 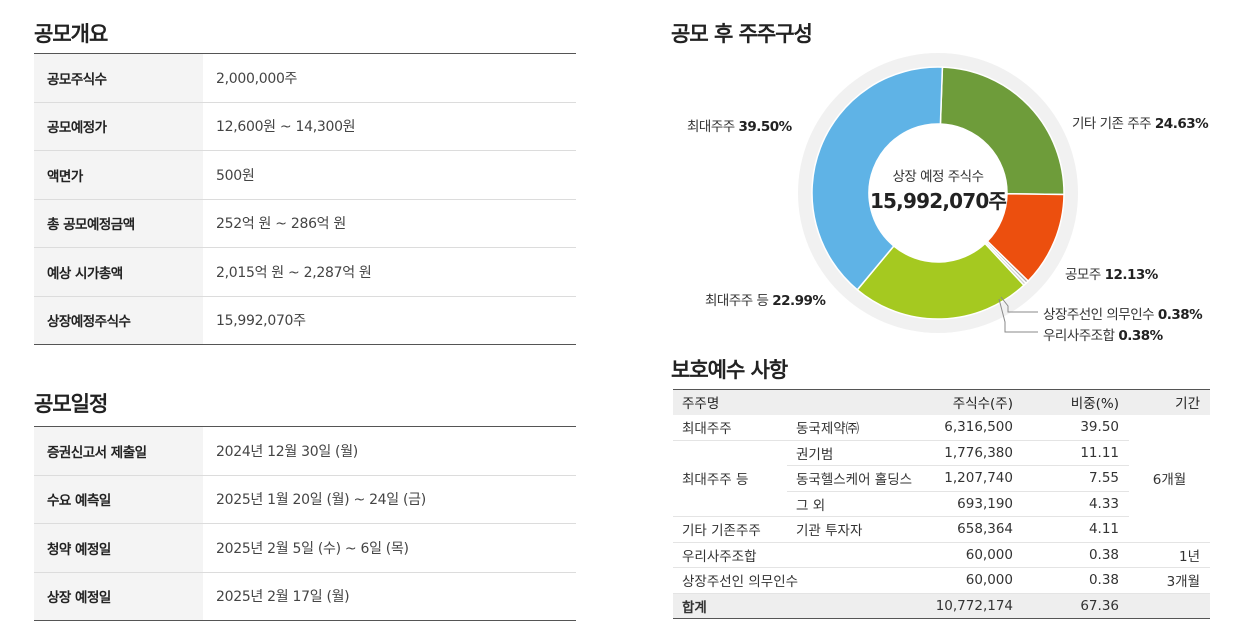 I want to click on table-total-row: 합계 10,772,174 67.36, so click(x=941, y=606).